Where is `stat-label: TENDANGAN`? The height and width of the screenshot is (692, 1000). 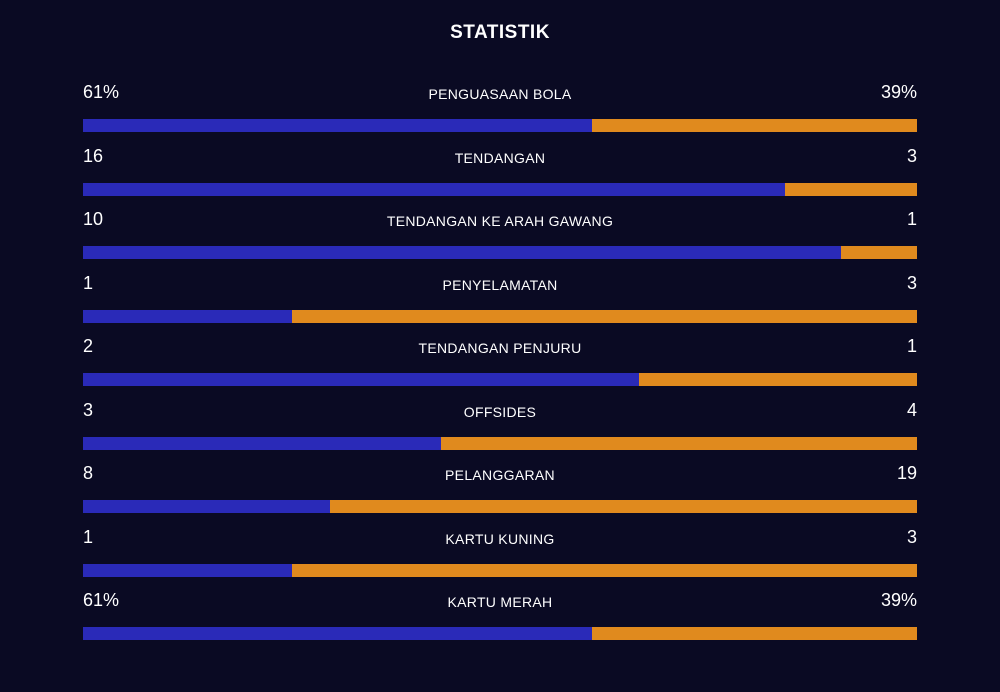
stat-label: TENDANGAN is located at coordinates (500, 157).